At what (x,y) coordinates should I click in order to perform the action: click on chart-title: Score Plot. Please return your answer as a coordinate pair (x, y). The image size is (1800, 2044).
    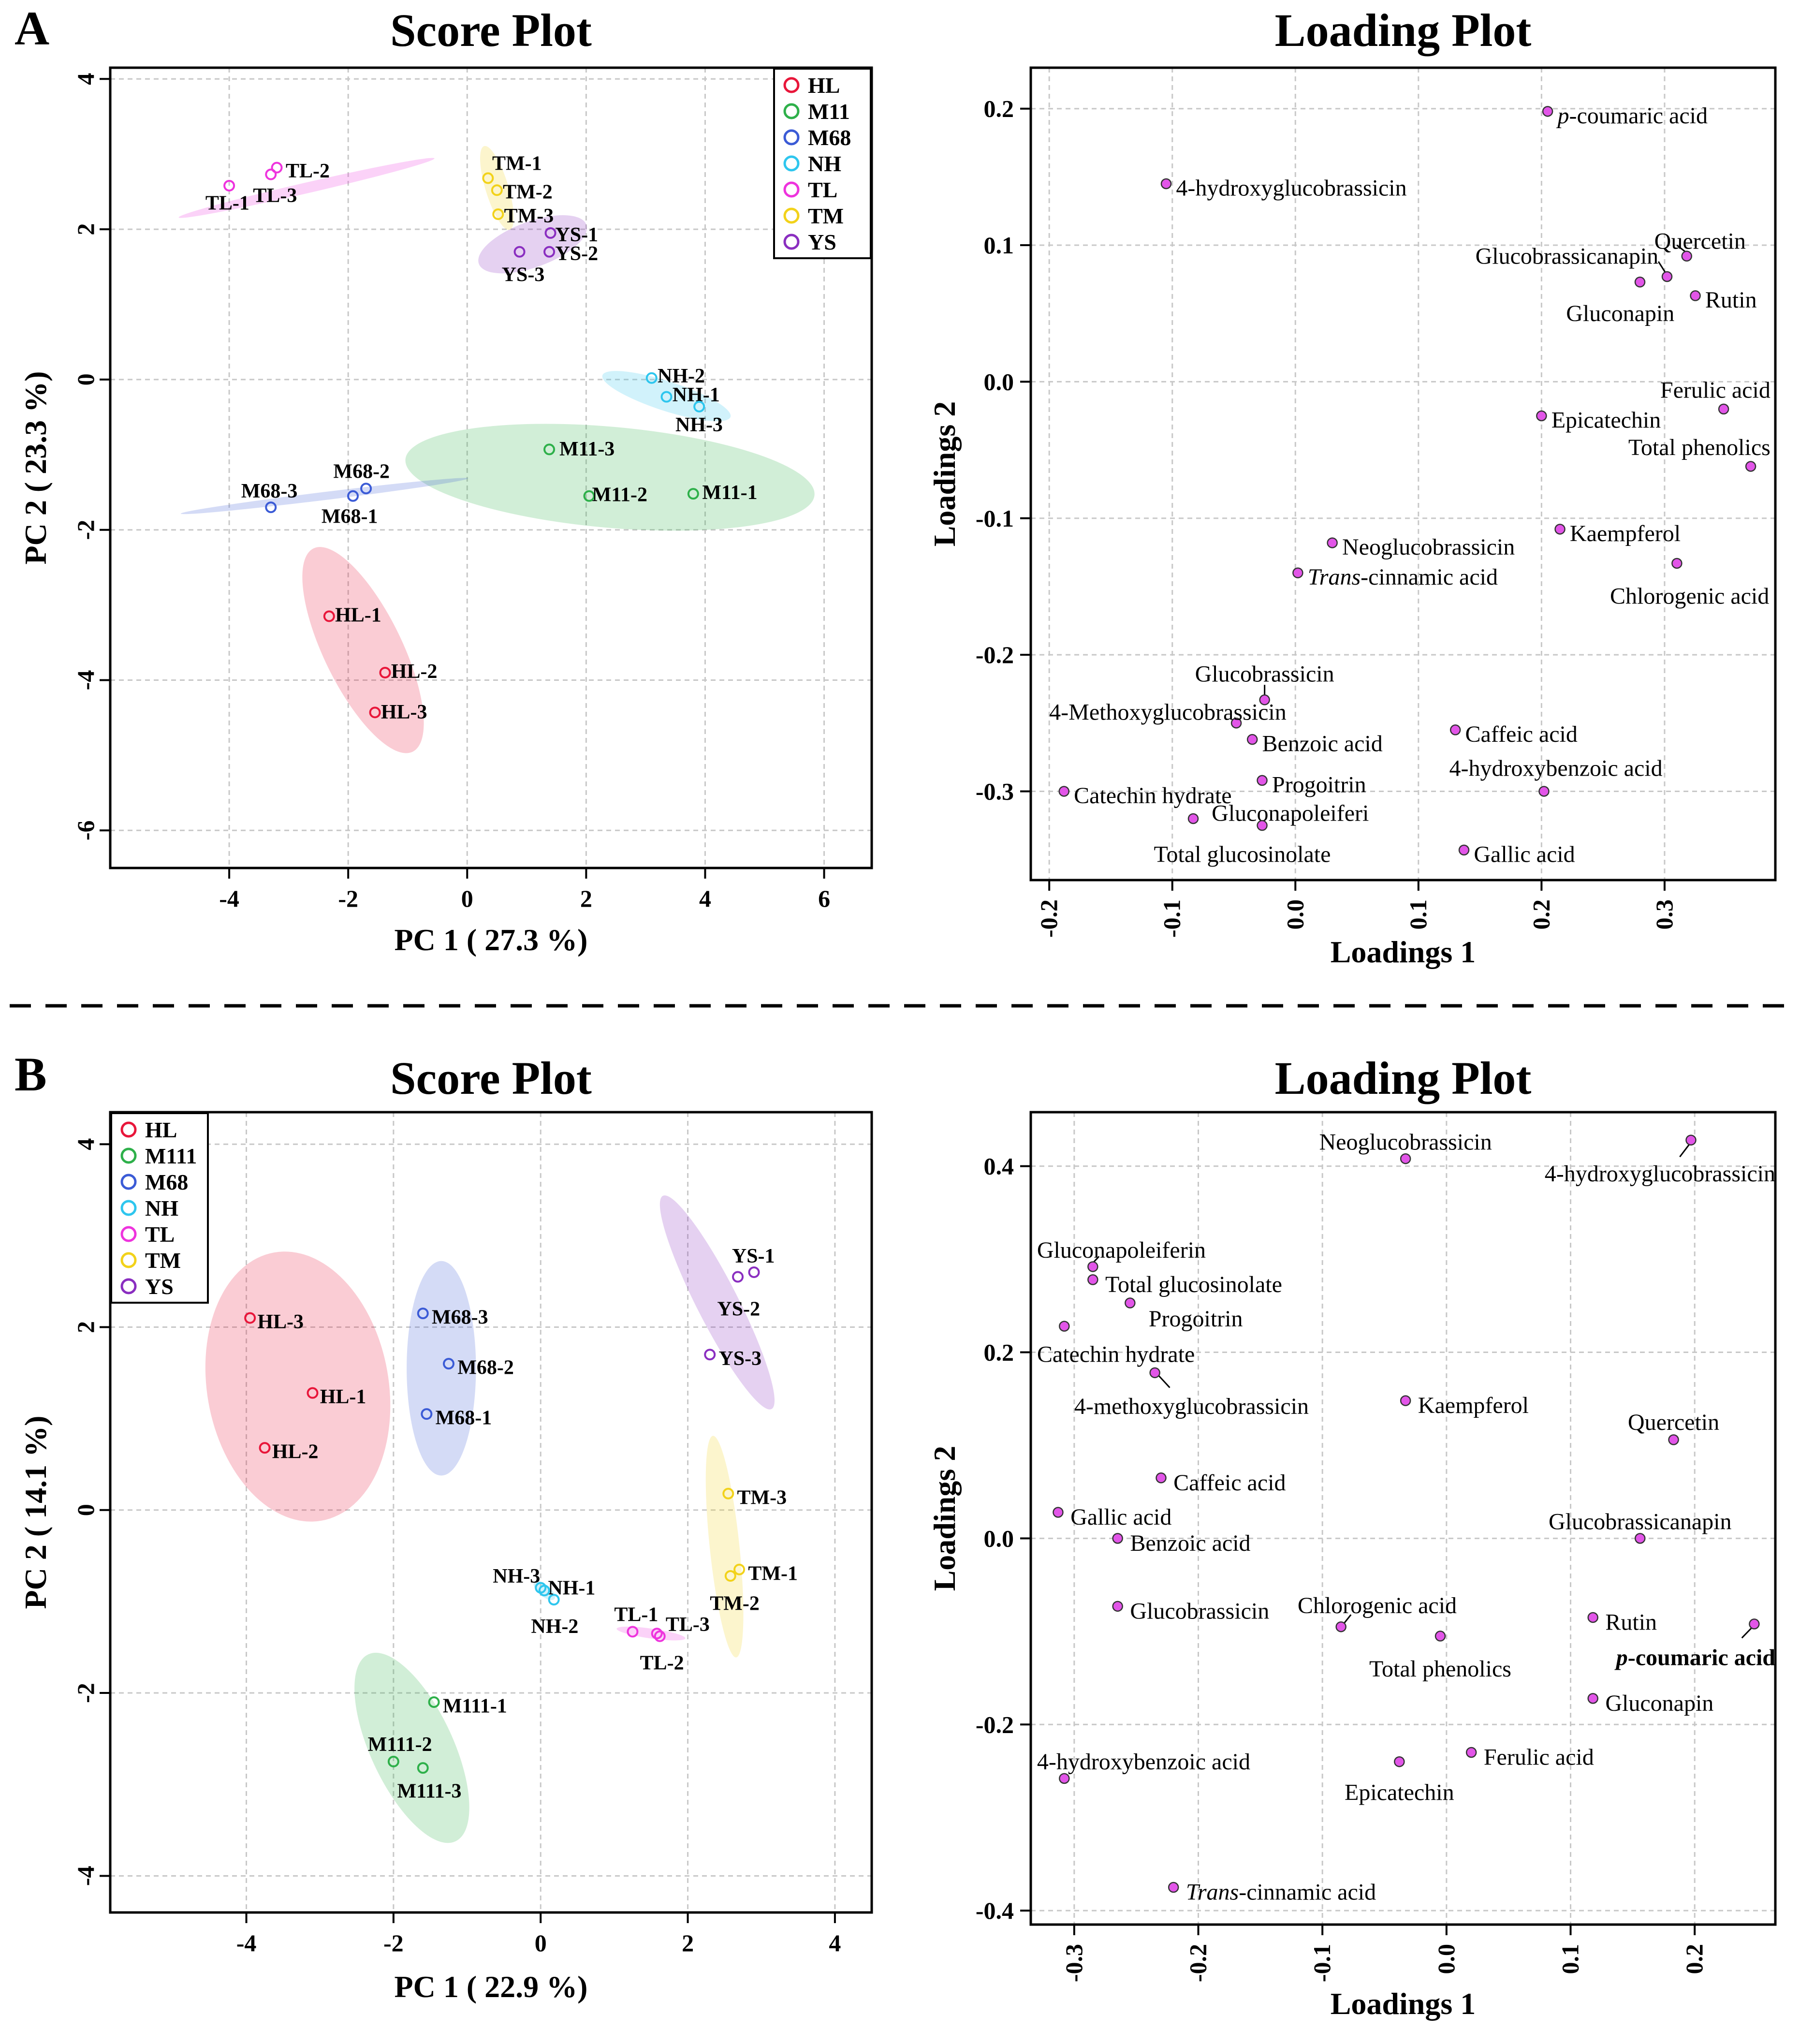
    Looking at the image, I should click on (491, 1078).